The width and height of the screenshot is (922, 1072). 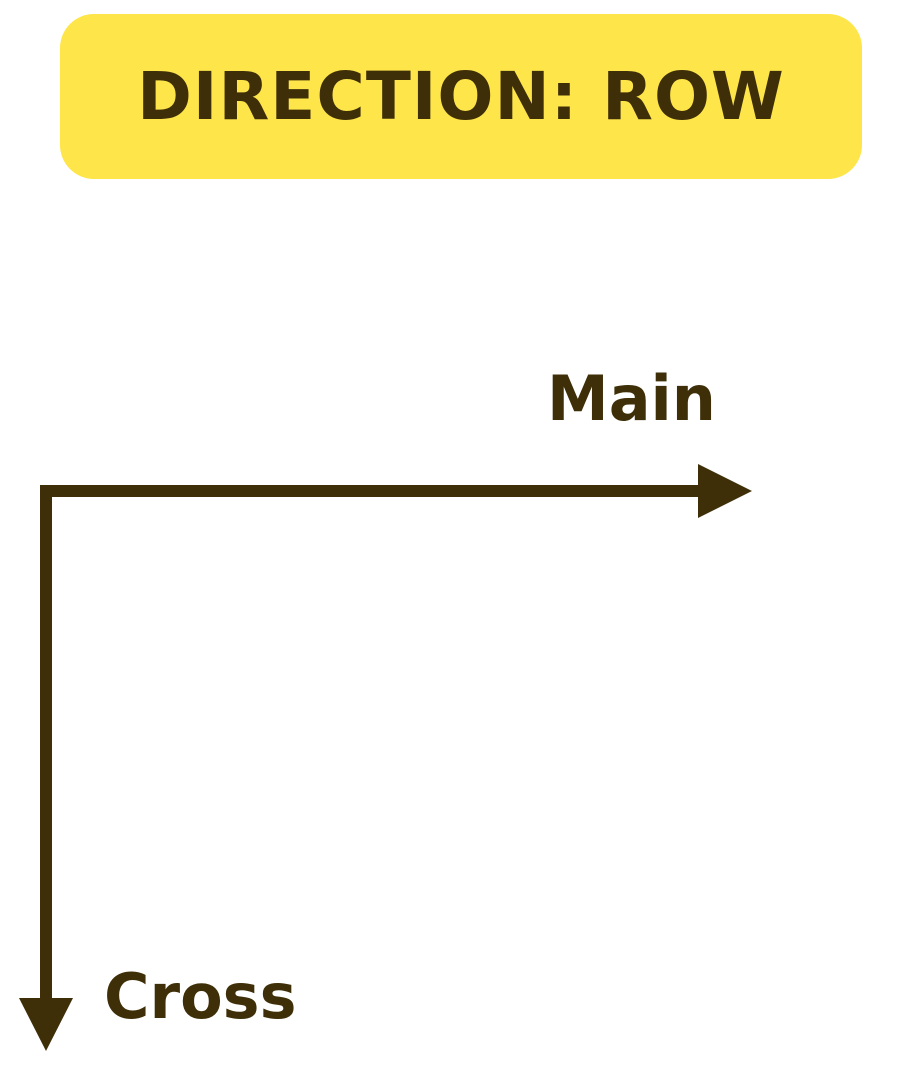 What do you see at coordinates (200, 996) in the screenshot?
I see `cross-axis-label: Cross` at bounding box center [200, 996].